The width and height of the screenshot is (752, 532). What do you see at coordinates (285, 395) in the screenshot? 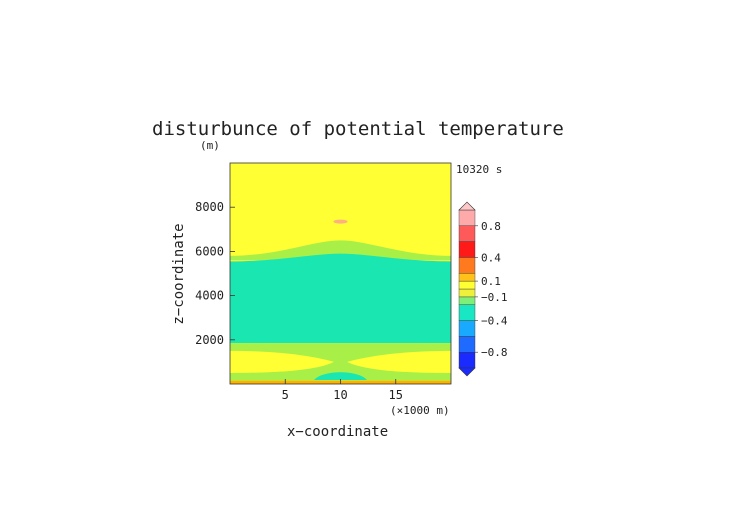
I see `x-tick-label-5: 5` at bounding box center [285, 395].